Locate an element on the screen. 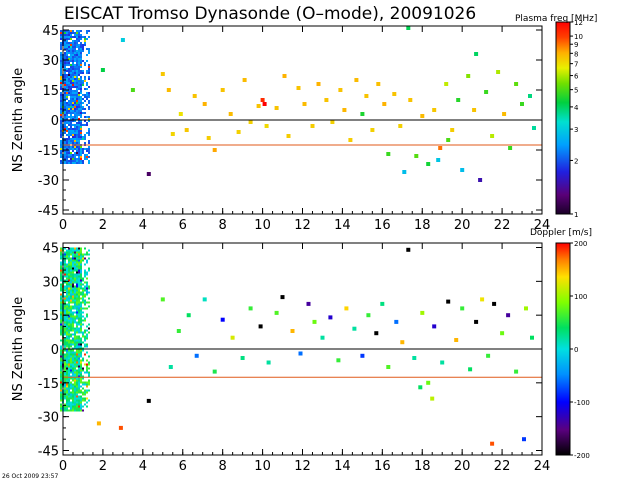 Image resolution: width=640 pixels, height=480 pixels. colorbar-tick-label: 2 is located at coordinates (576, 161).